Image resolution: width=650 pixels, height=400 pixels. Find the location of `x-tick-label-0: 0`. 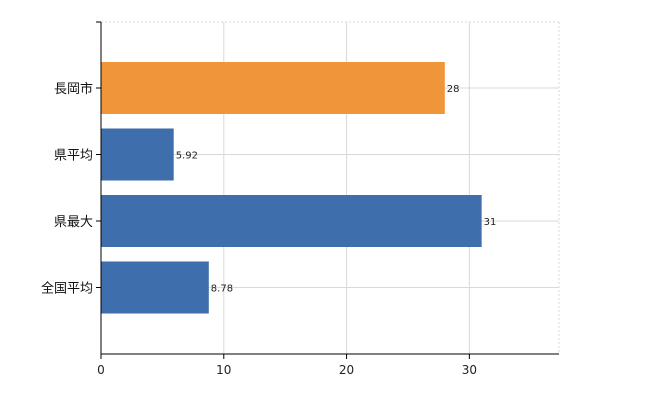

x-tick-label-0: 0 is located at coordinates (101, 370).